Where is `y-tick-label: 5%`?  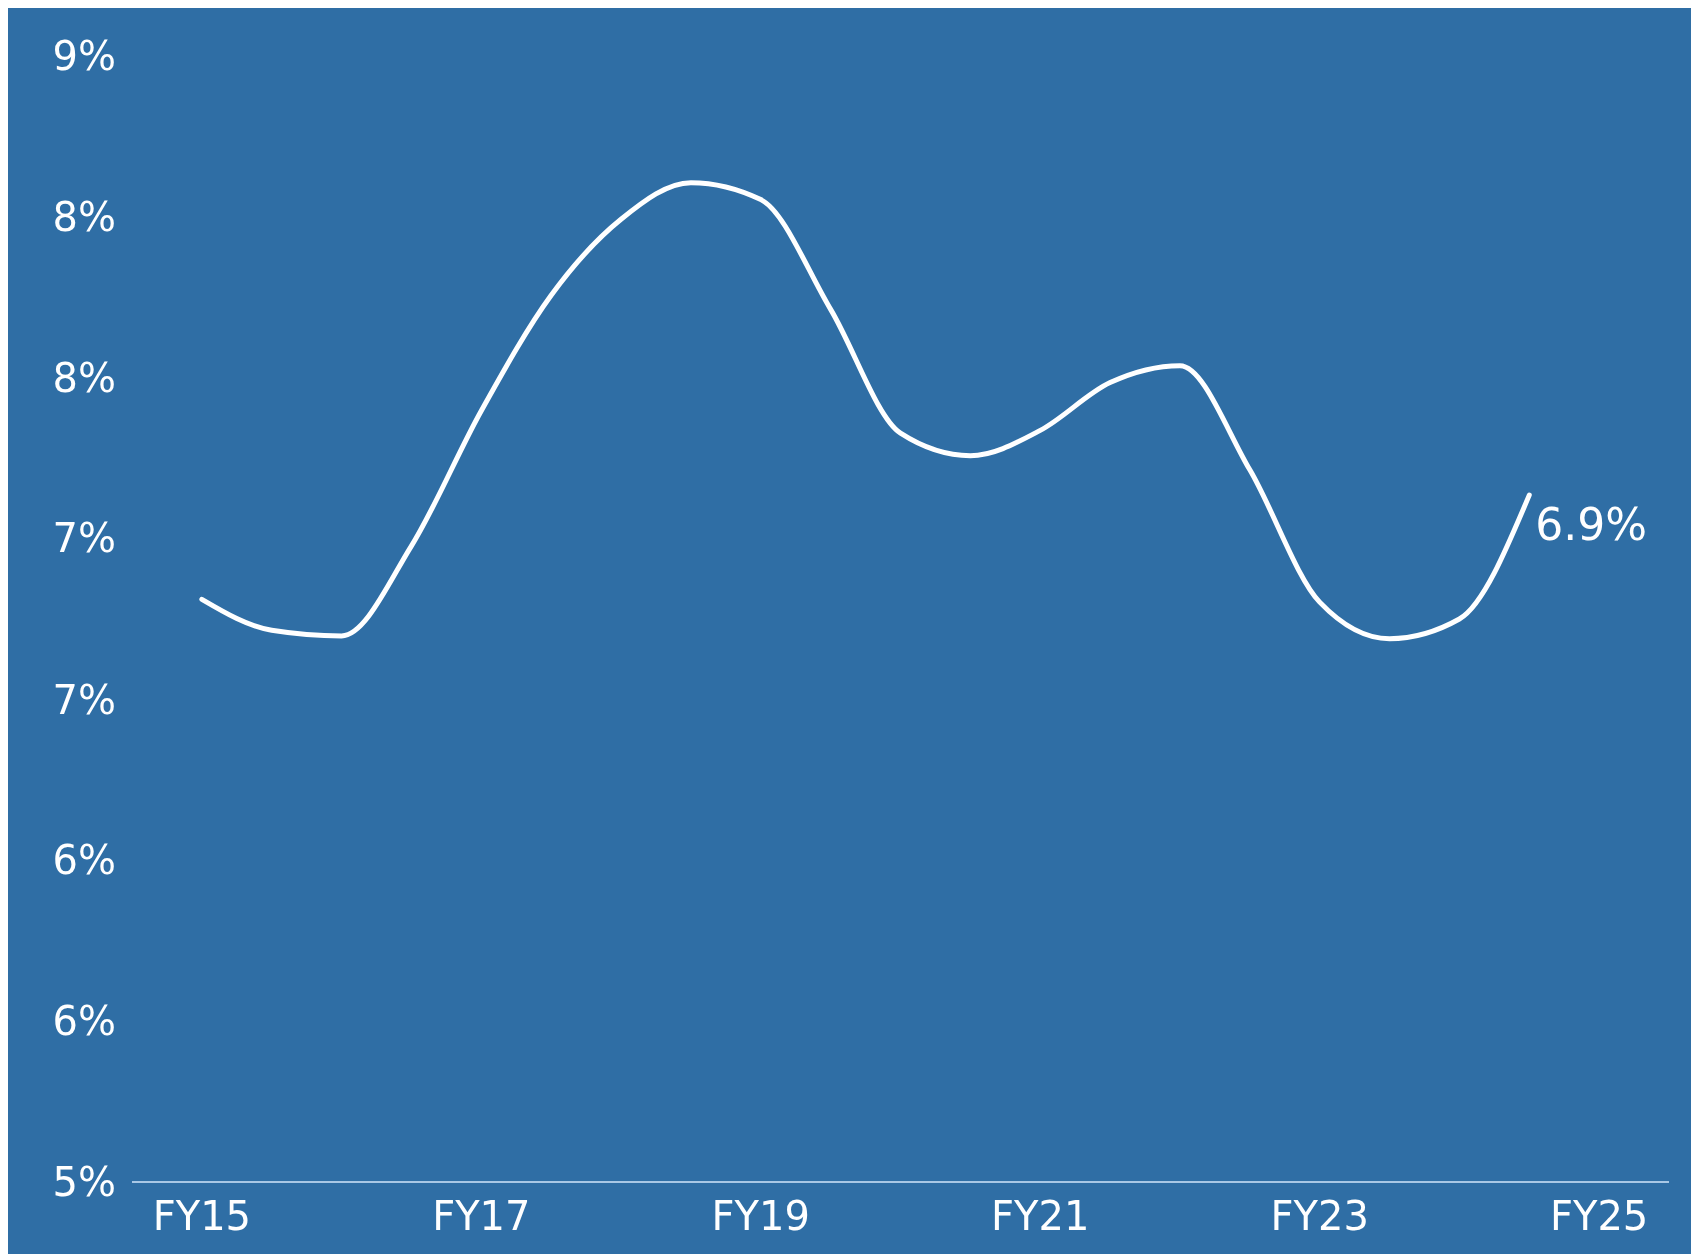 y-tick-label: 5% is located at coordinates (84, 1182).